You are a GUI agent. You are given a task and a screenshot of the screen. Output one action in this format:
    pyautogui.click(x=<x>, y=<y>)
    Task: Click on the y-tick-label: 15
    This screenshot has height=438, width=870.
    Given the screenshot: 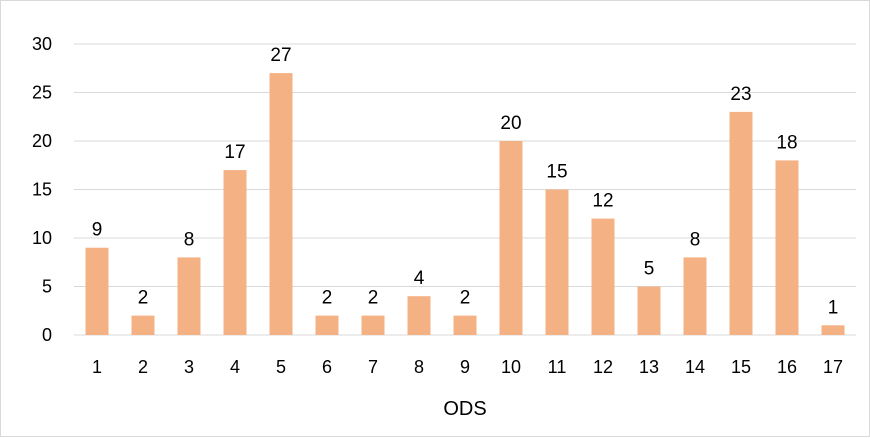 What is the action you would take?
    pyautogui.click(x=42, y=190)
    